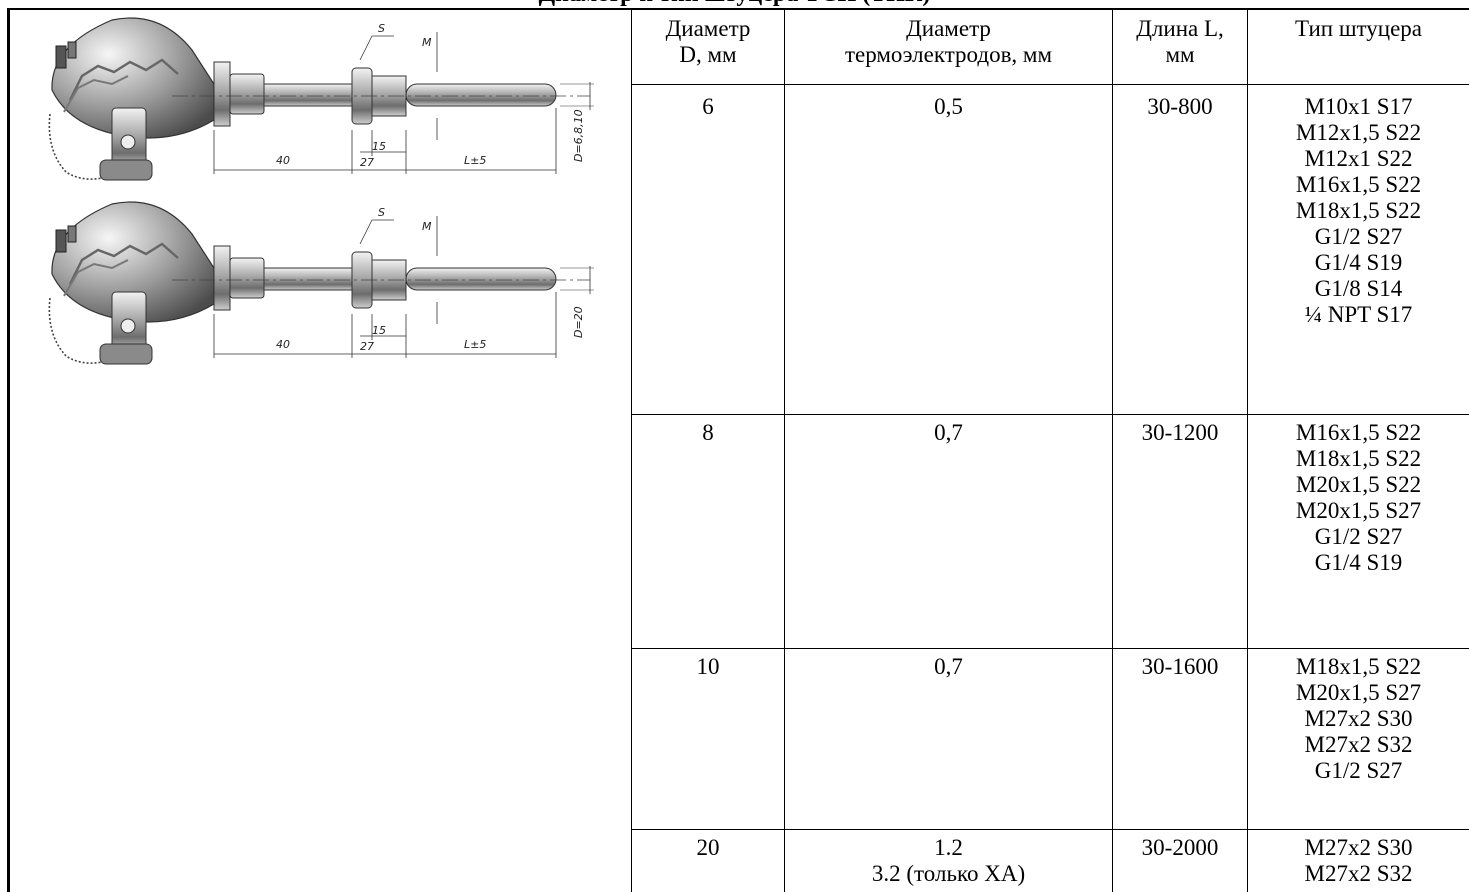 The width and height of the screenshot is (1469, 892). Describe the element at coordinates (578, 135) in the screenshot. I see `label-d-top: D=6,8,10` at that location.